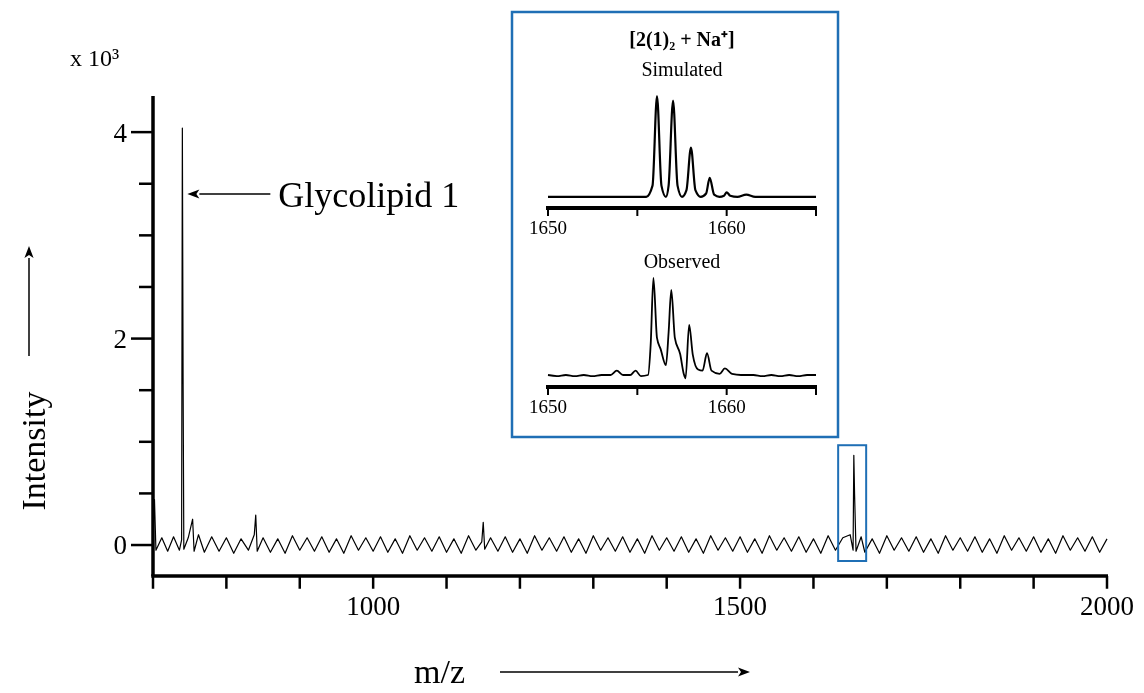 The width and height of the screenshot is (1144, 693). Describe the element at coordinates (120, 339) in the screenshot. I see `y-tick-label: 2` at that location.